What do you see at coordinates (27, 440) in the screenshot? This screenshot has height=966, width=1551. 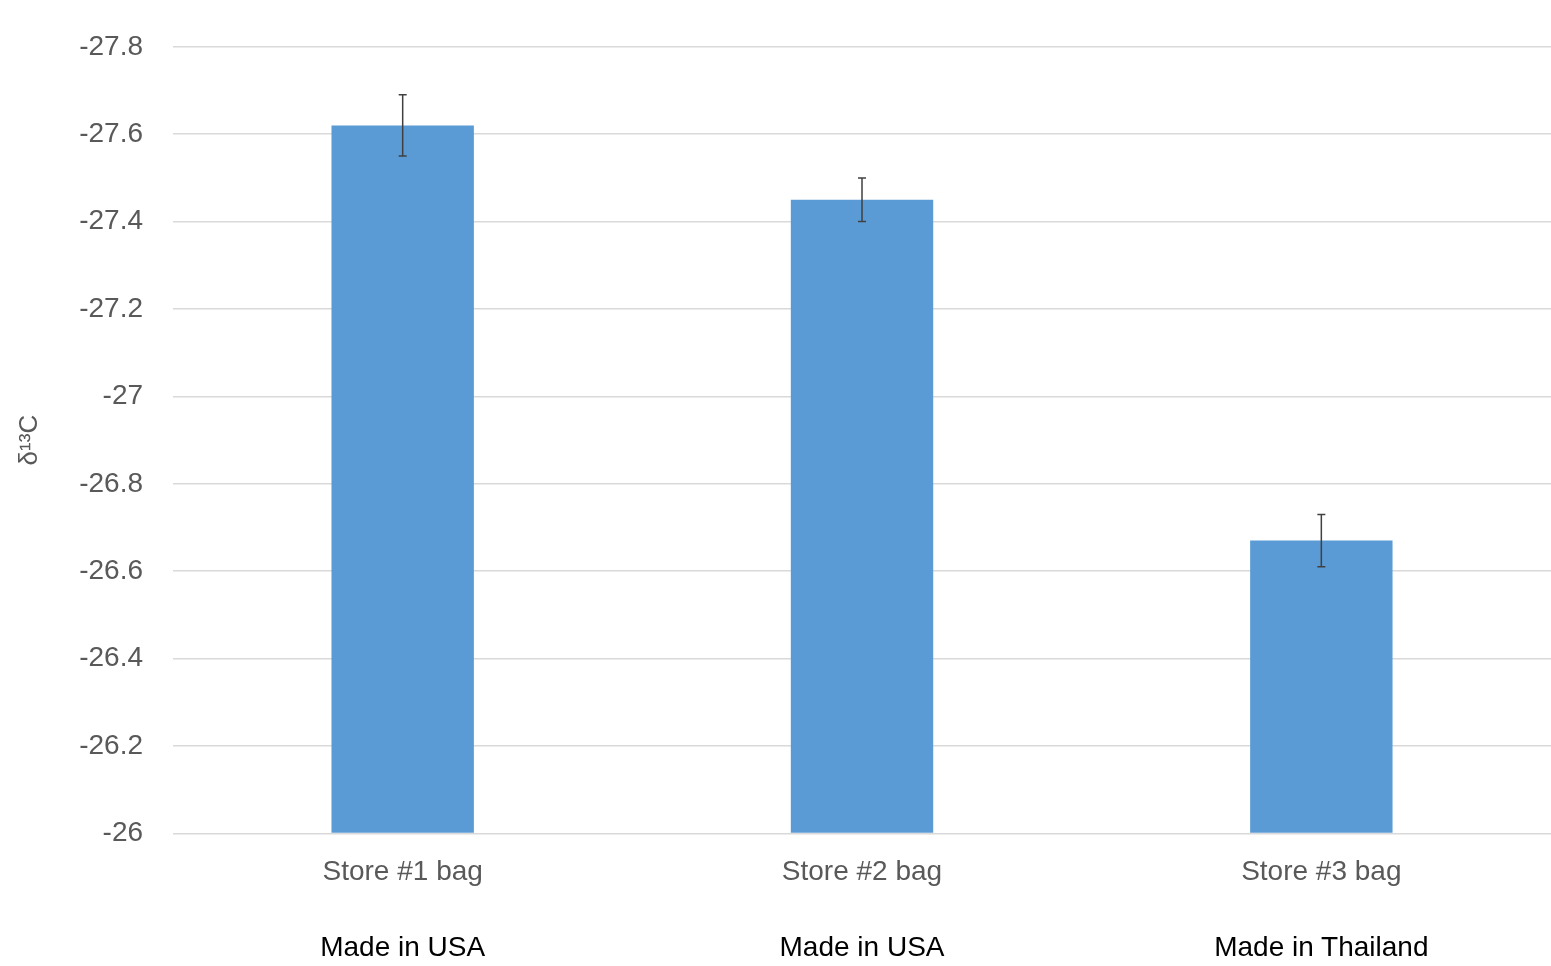 I see `y-axis-title: δ¹³C` at bounding box center [27, 440].